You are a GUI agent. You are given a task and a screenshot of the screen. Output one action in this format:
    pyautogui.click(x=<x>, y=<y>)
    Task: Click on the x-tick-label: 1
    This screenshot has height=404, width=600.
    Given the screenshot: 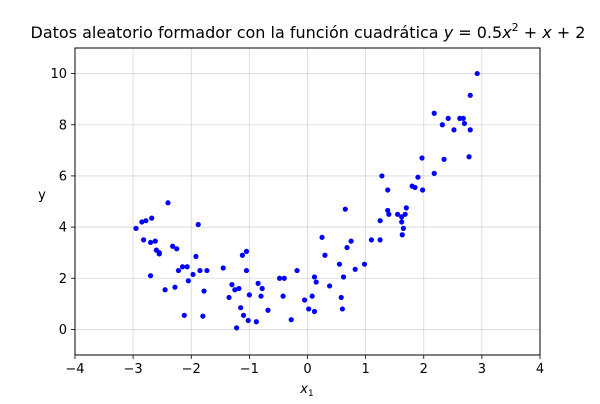 What is the action you would take?
    pyautogui.click(x=365, y=369)
    